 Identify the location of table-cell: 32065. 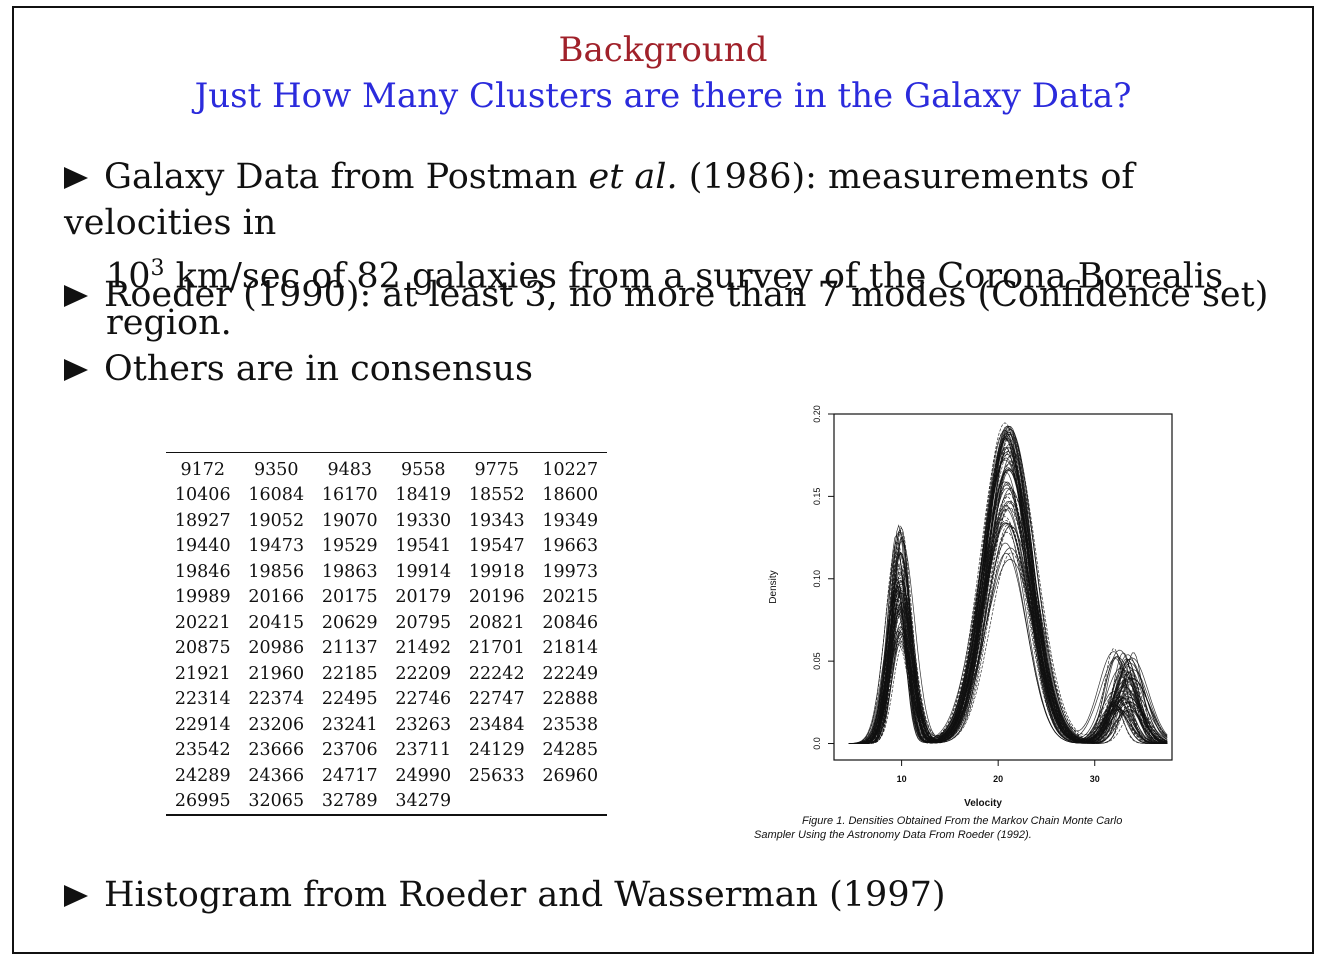
(276, 801).